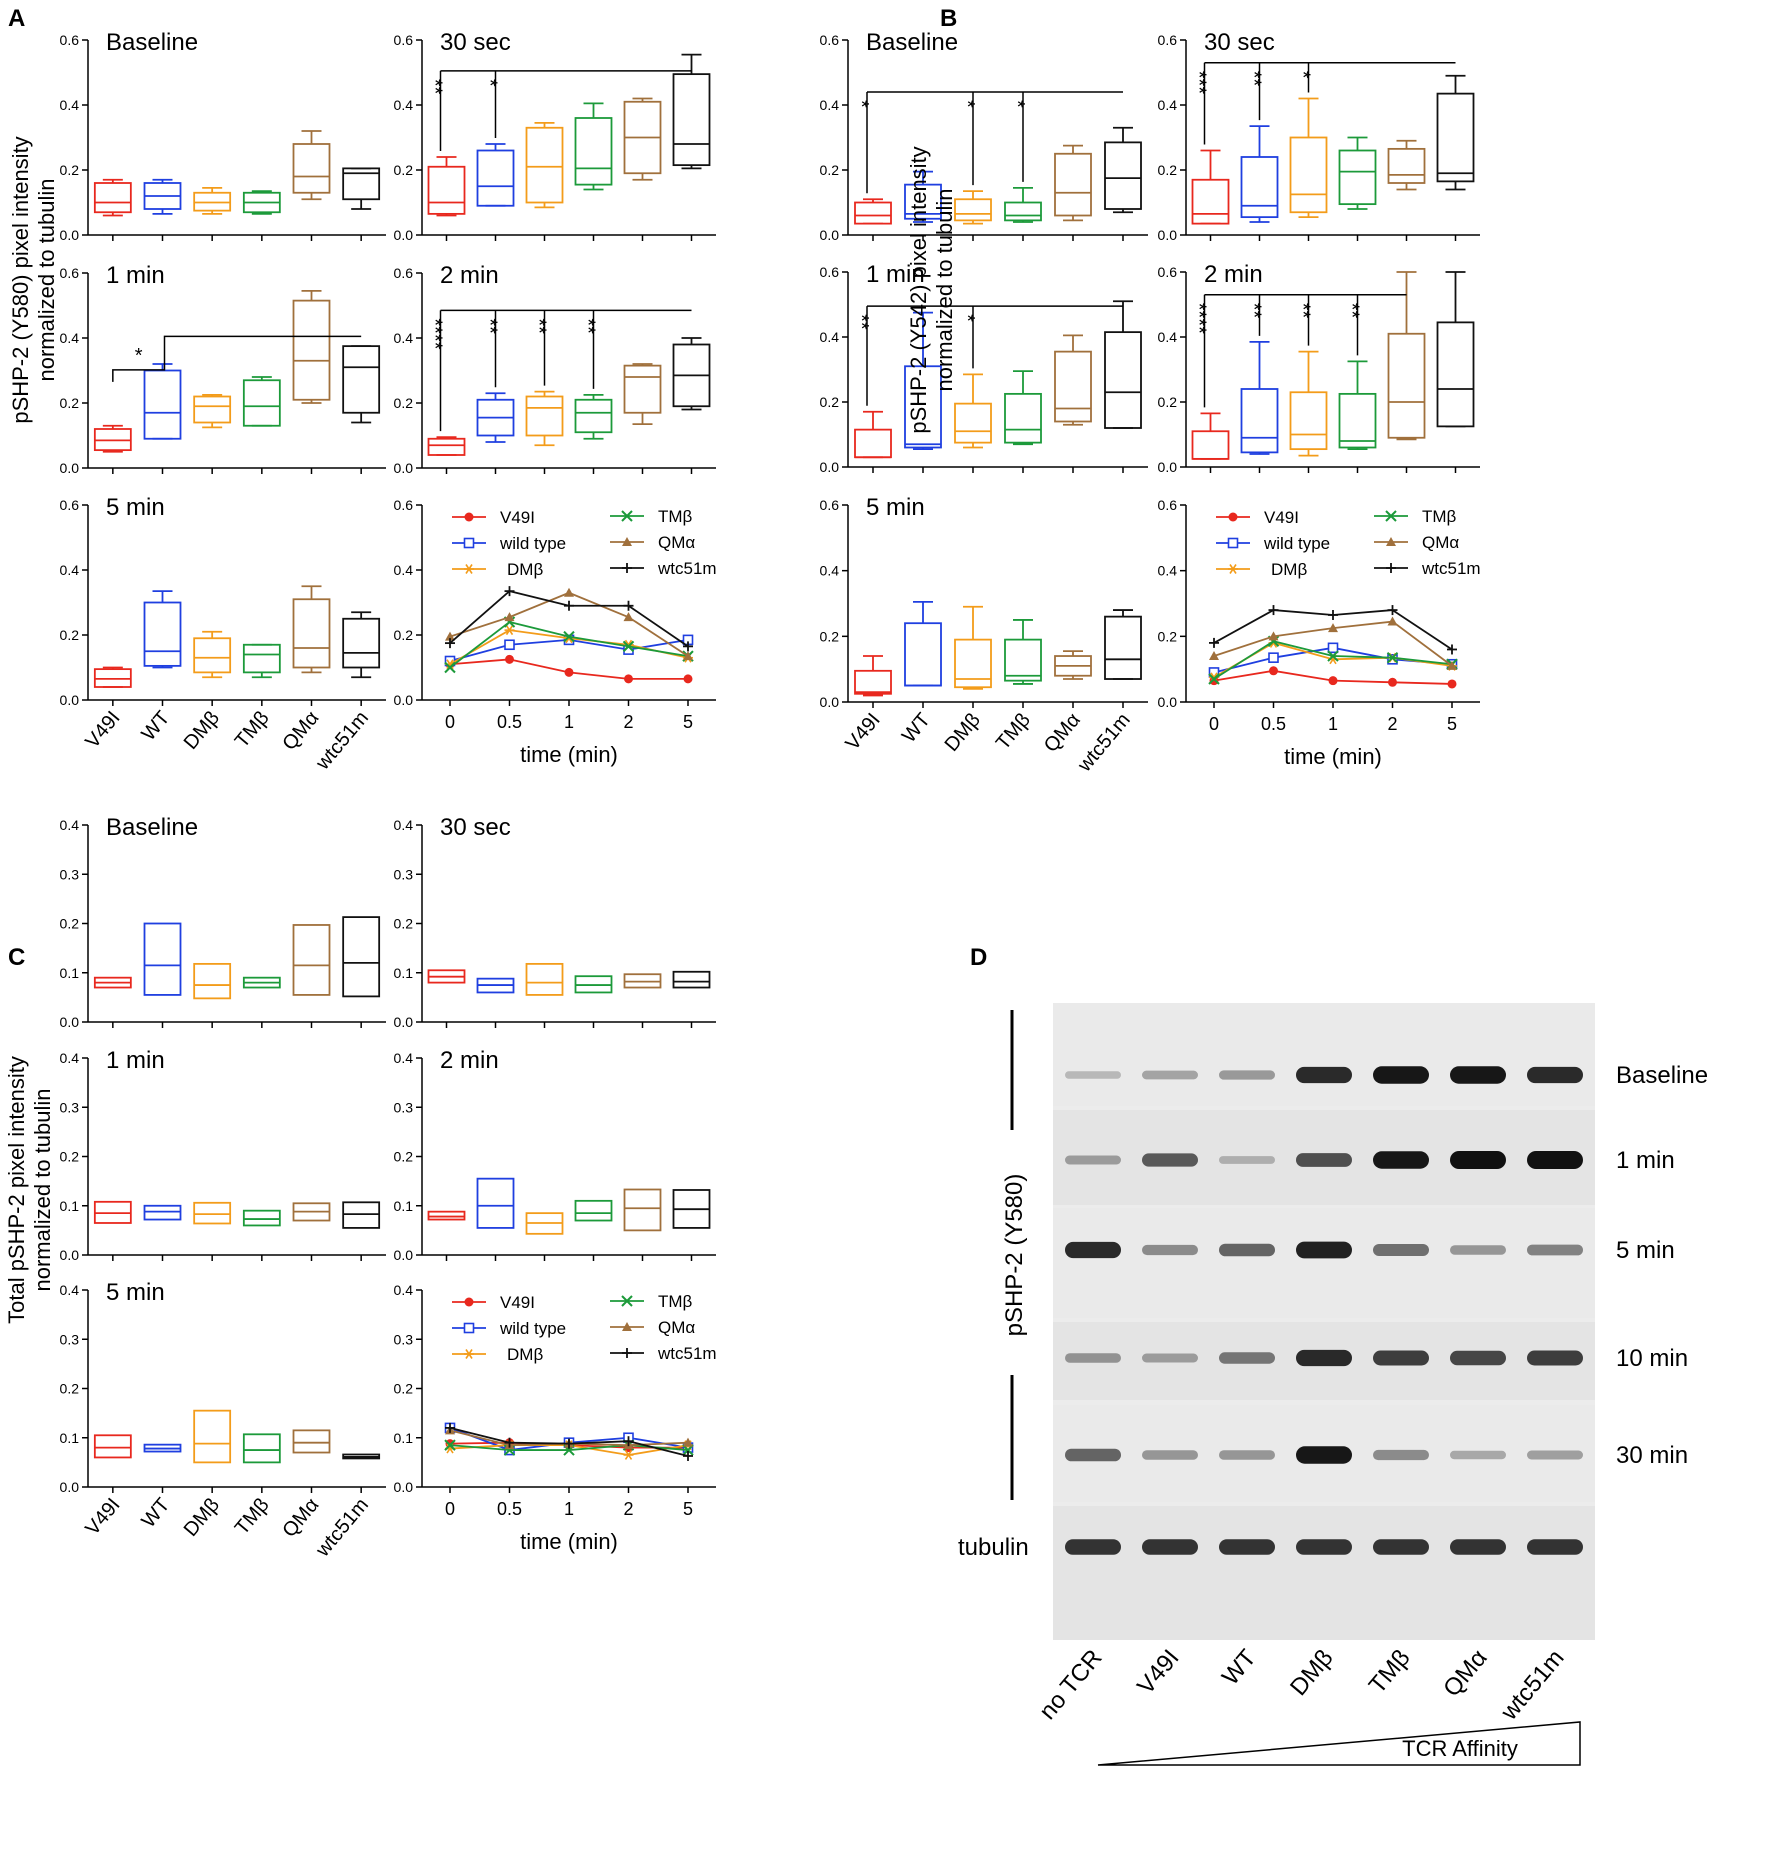 The height and width of the screenshot is (1867, 1772). I want to click on chart-B-1min: 0.00.20.40.6 1 min** *, so click(984, 368).